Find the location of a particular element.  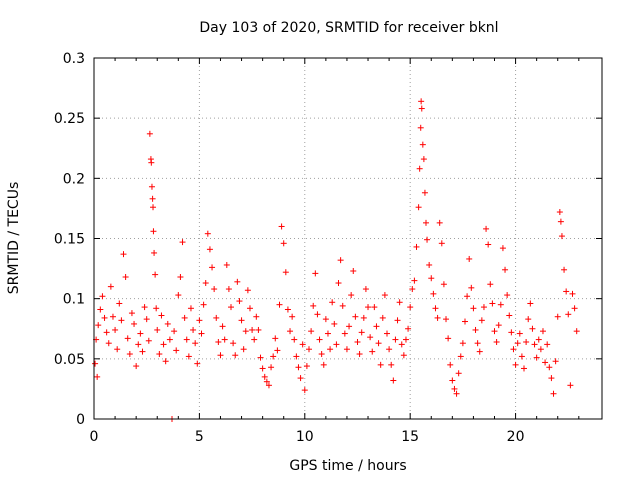

x-tick-label: 15 is located at coordinates (410, 437).